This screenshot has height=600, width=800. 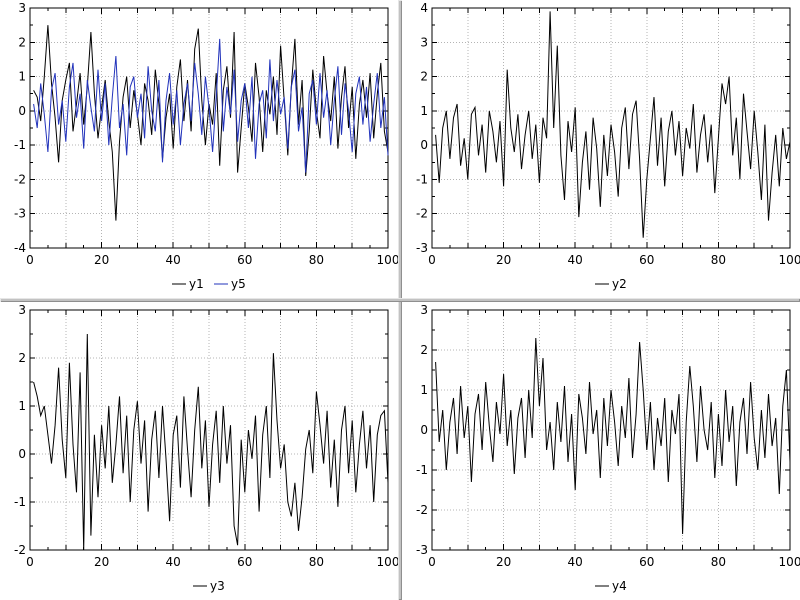 I want to click on horizontal-splitter, so click(x=400, y=300).